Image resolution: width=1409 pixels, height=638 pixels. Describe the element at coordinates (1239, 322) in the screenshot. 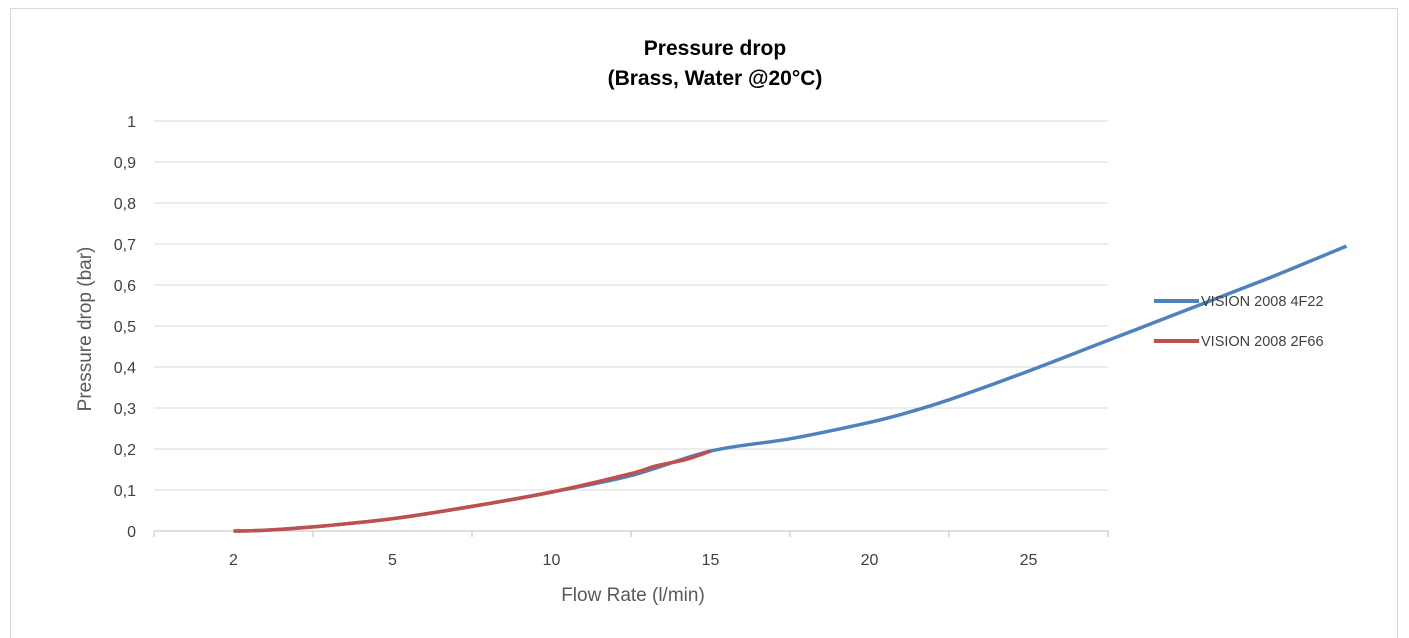

I see `legend: VISION 2008 4F22 VISION 2008 2F66` at that location.